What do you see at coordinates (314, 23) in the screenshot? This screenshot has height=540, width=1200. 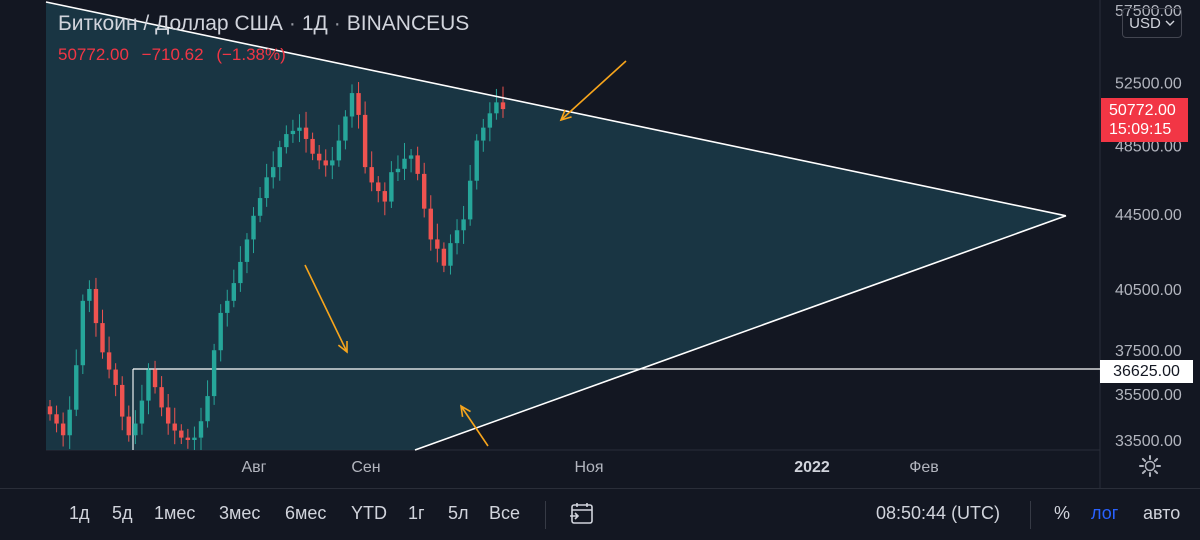 I see `interval-label: 1Д` at bounding box center [314, 23].